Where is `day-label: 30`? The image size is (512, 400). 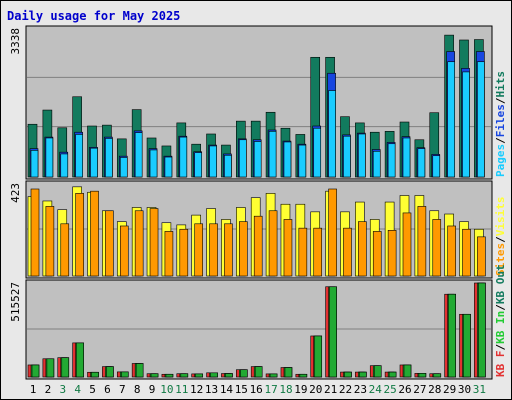
day-label: 30 is located at coordinates (464, 389).